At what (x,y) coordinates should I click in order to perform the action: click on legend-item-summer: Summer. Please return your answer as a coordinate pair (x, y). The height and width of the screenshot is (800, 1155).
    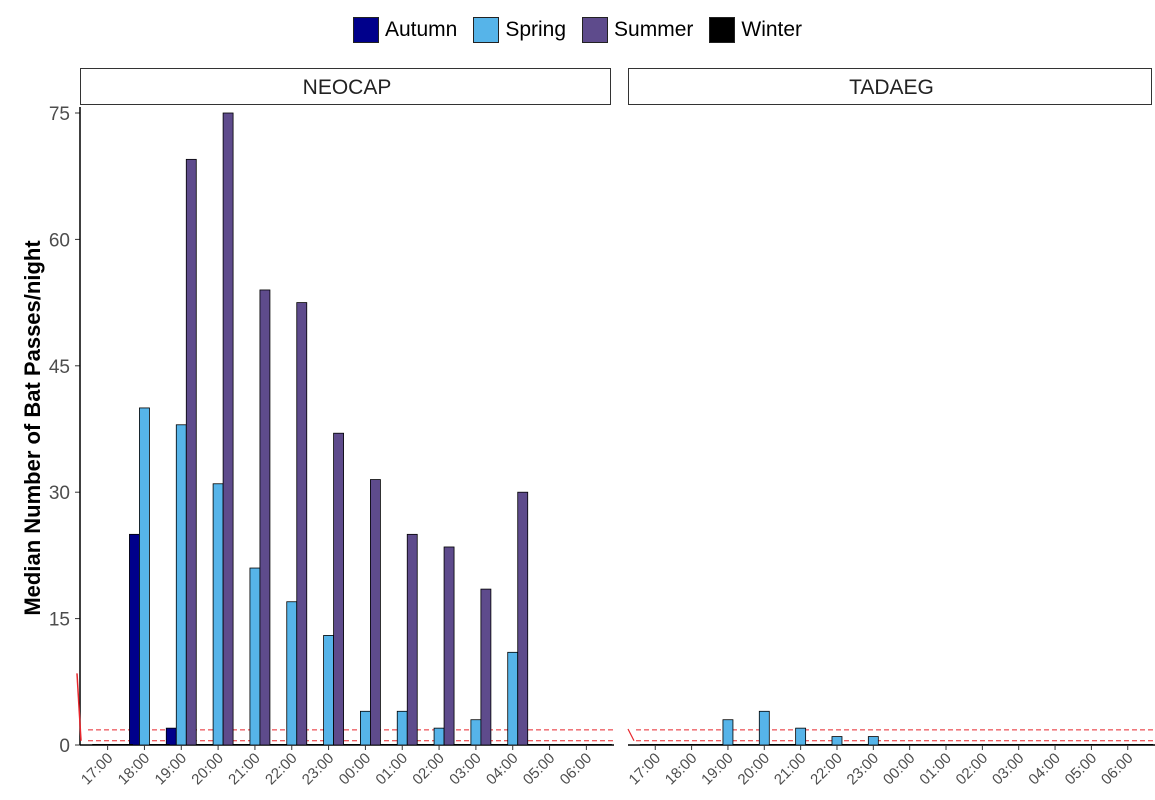
    Looking at the image, I should click on (637, 30).